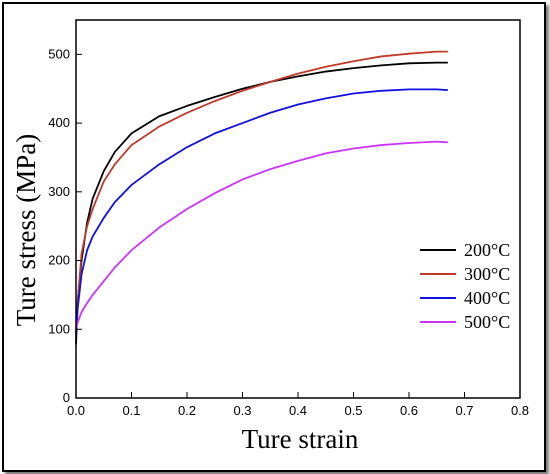  Describe the element at coordinates (59, 260) in the screenshot. I see `y-tick-label: 200` at that location.